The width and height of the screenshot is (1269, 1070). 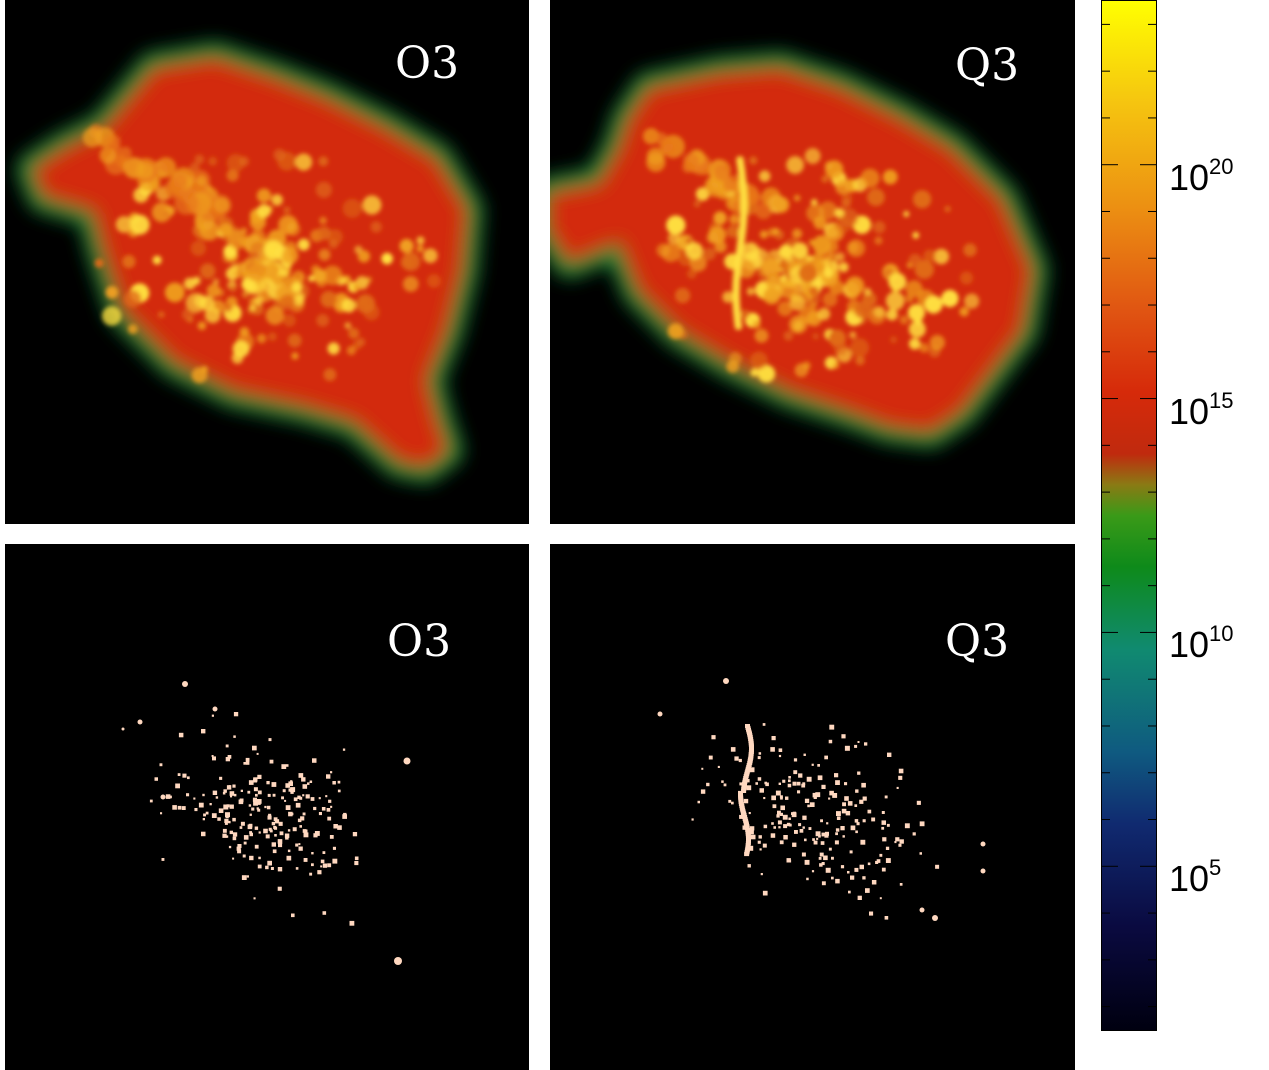 I want to click on sink-particles-q3-image, so click(x=821, y=799).